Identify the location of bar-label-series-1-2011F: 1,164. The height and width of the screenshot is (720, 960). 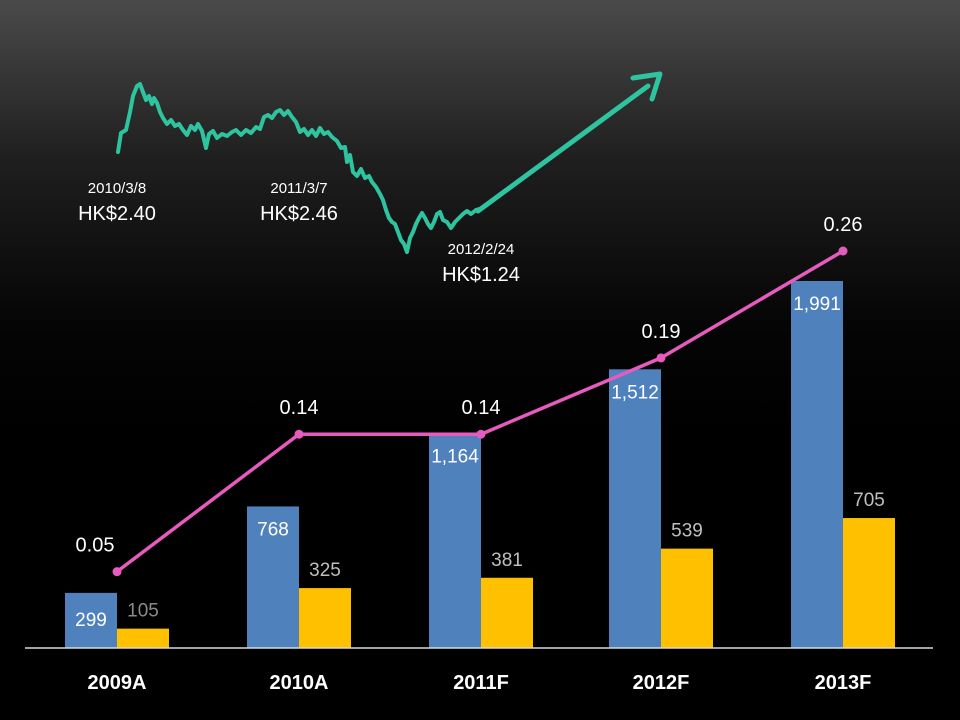
(455, 456).